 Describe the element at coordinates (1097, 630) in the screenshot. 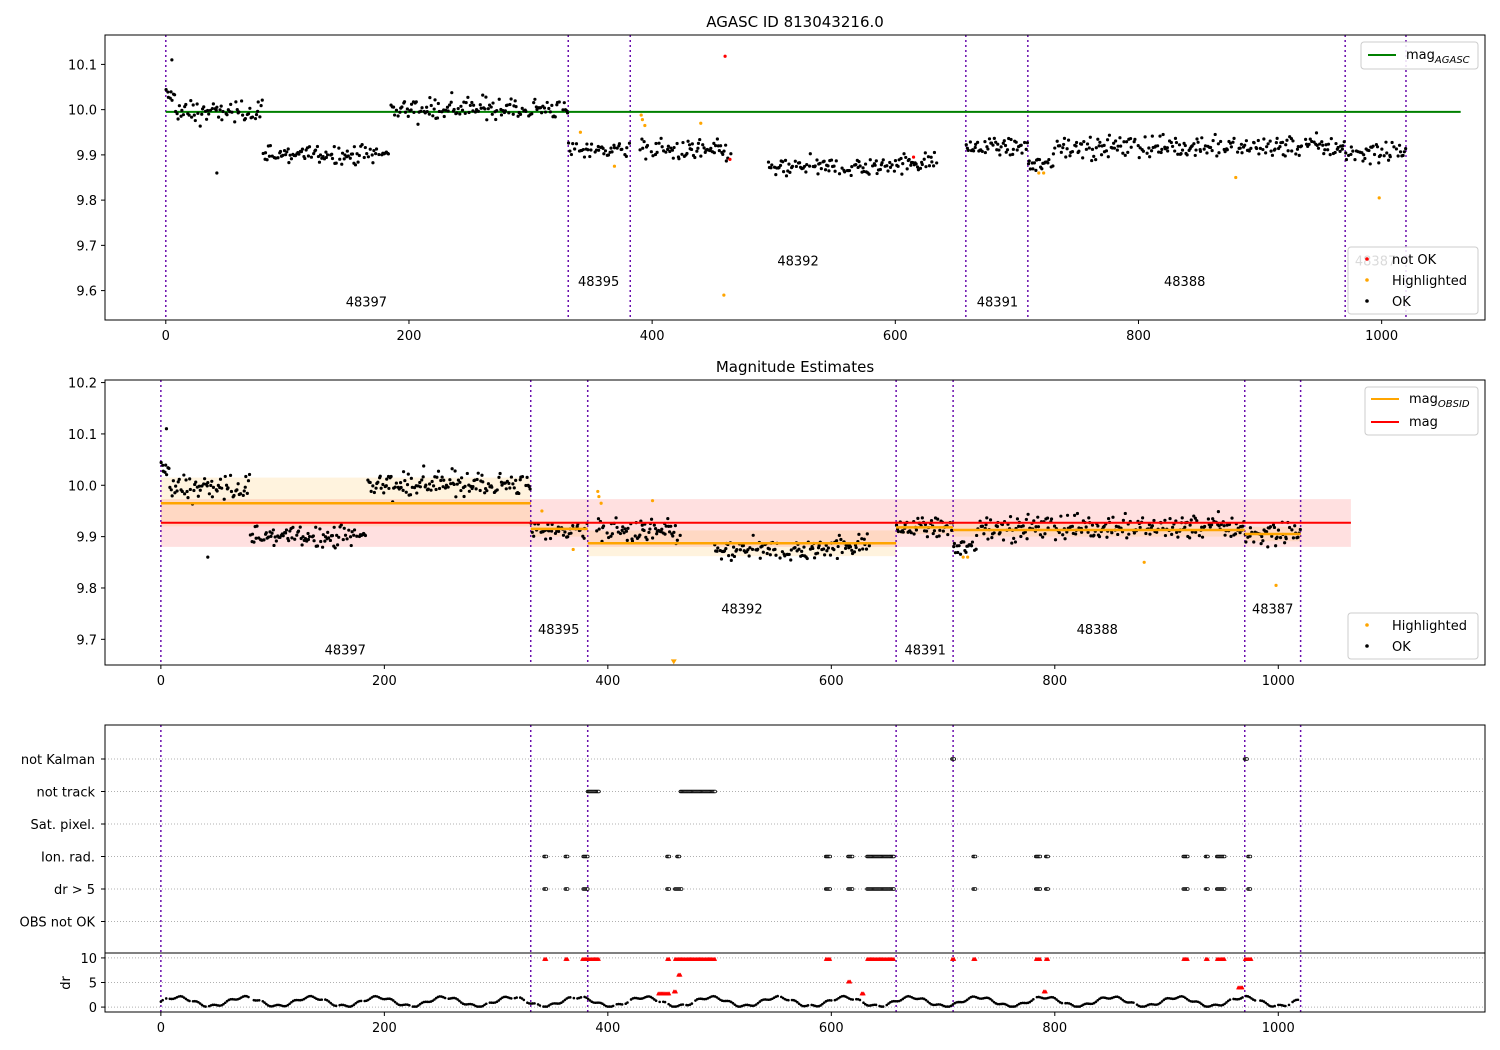

I see `obsid-label: 48388` at that location.